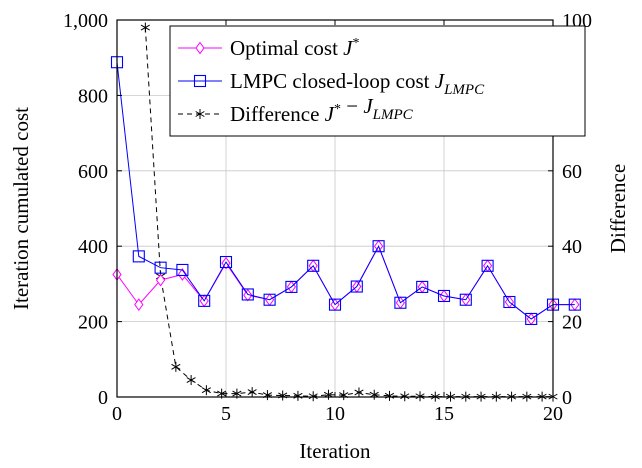  I want to click on y2-tick-label: 20, so click(572, 323).